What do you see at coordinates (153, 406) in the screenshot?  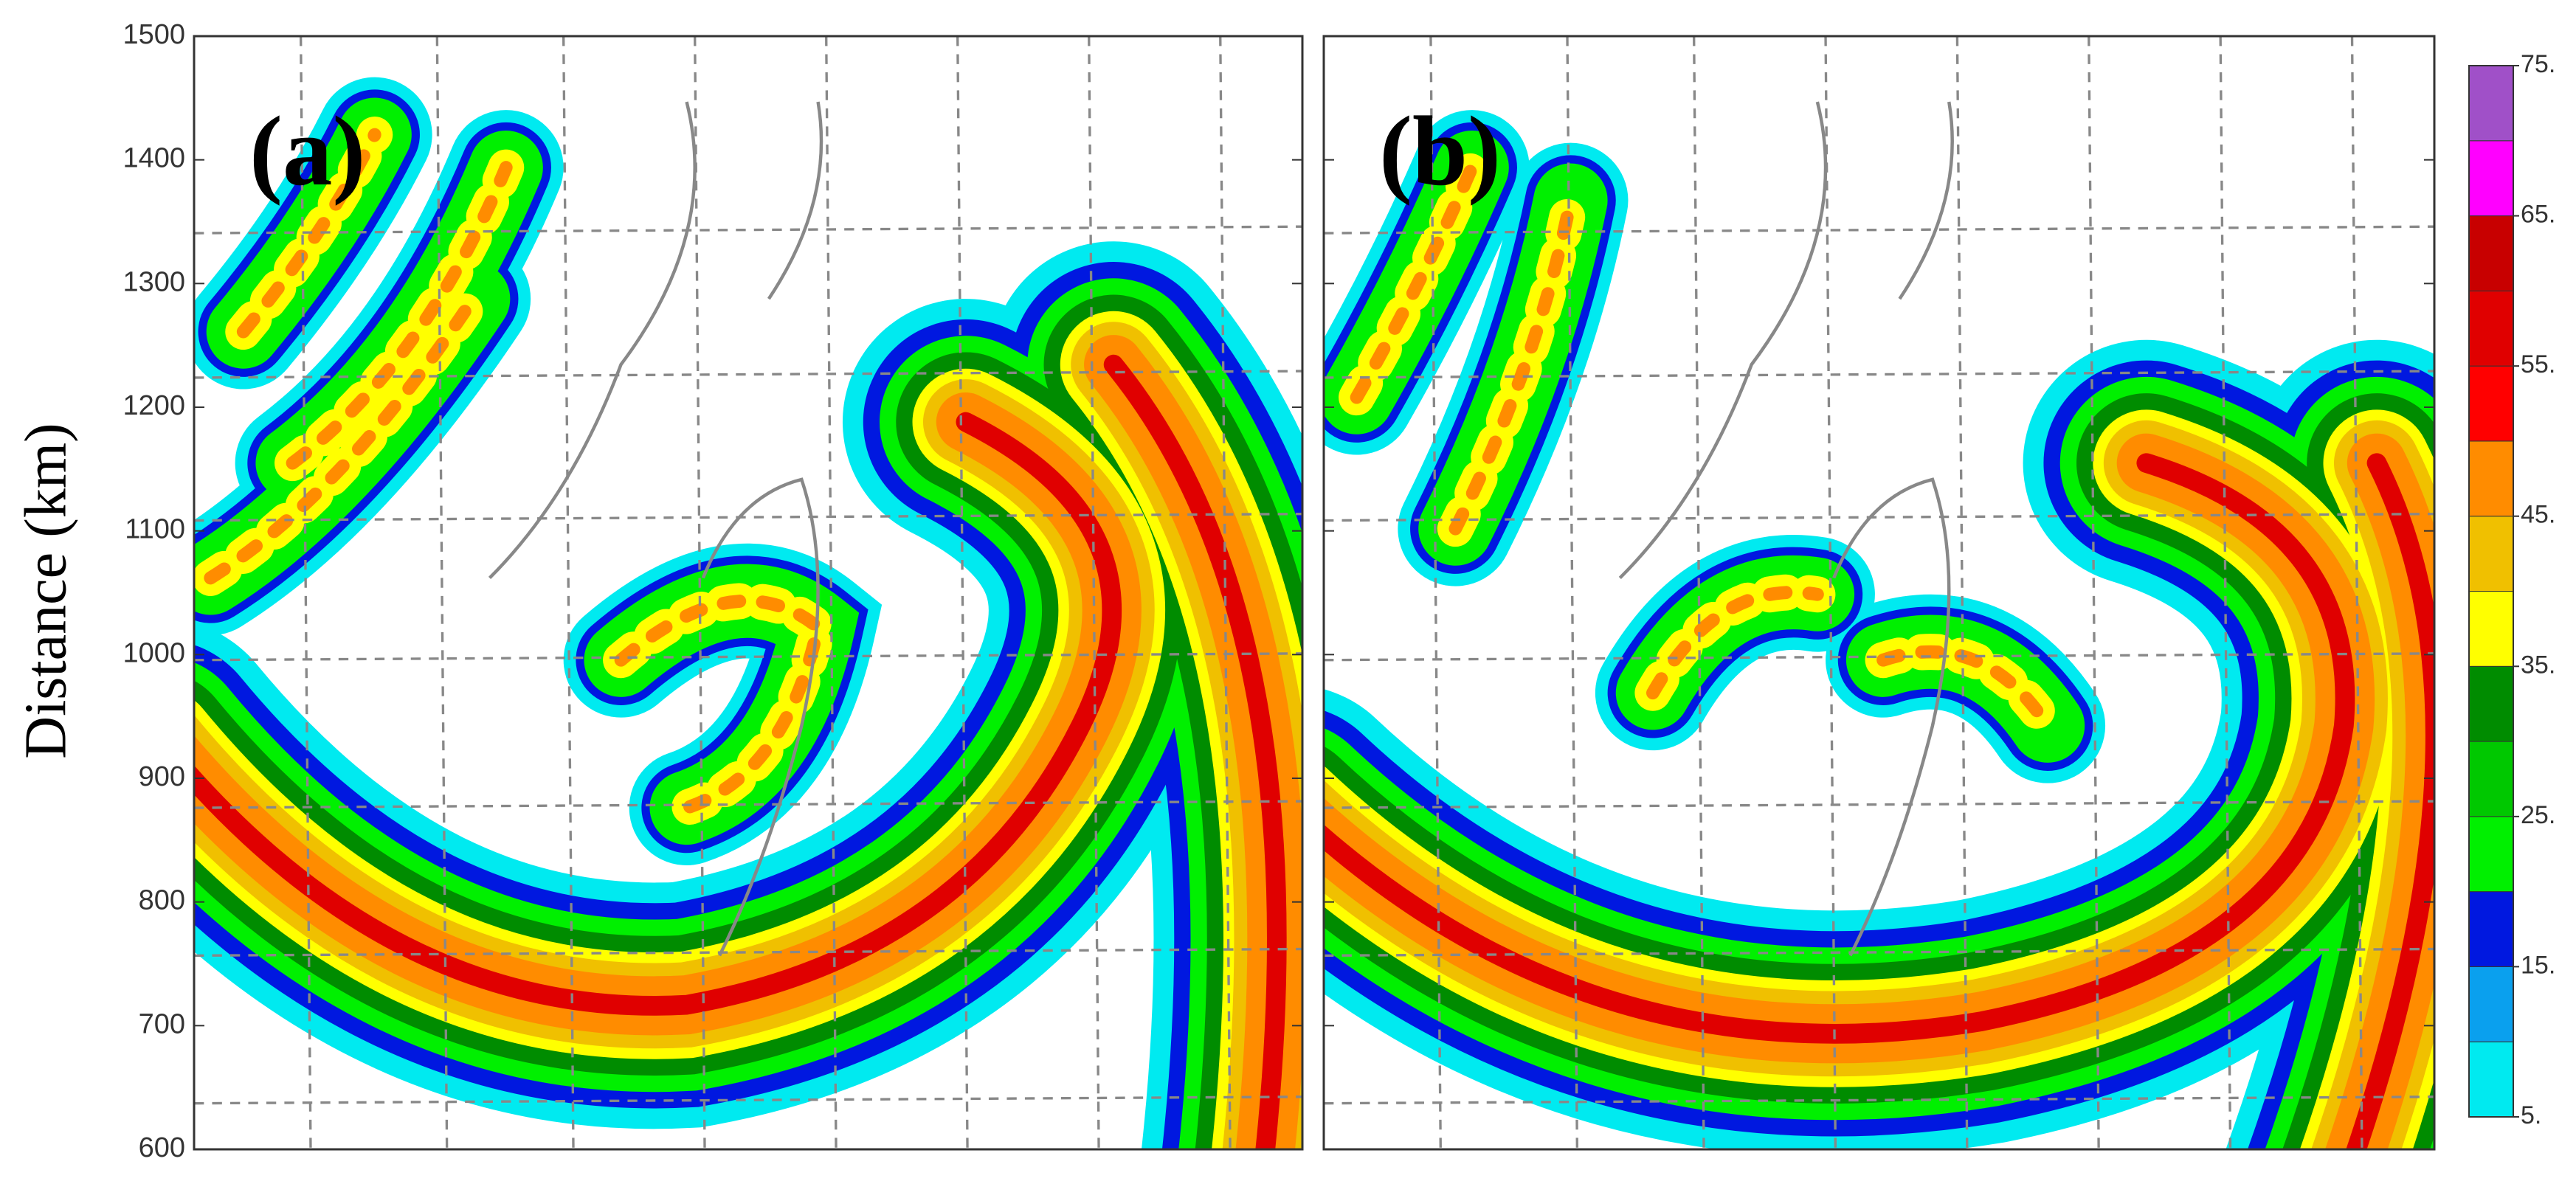 I see `y-tick-label: 1200` at bounding box center [153, 406].